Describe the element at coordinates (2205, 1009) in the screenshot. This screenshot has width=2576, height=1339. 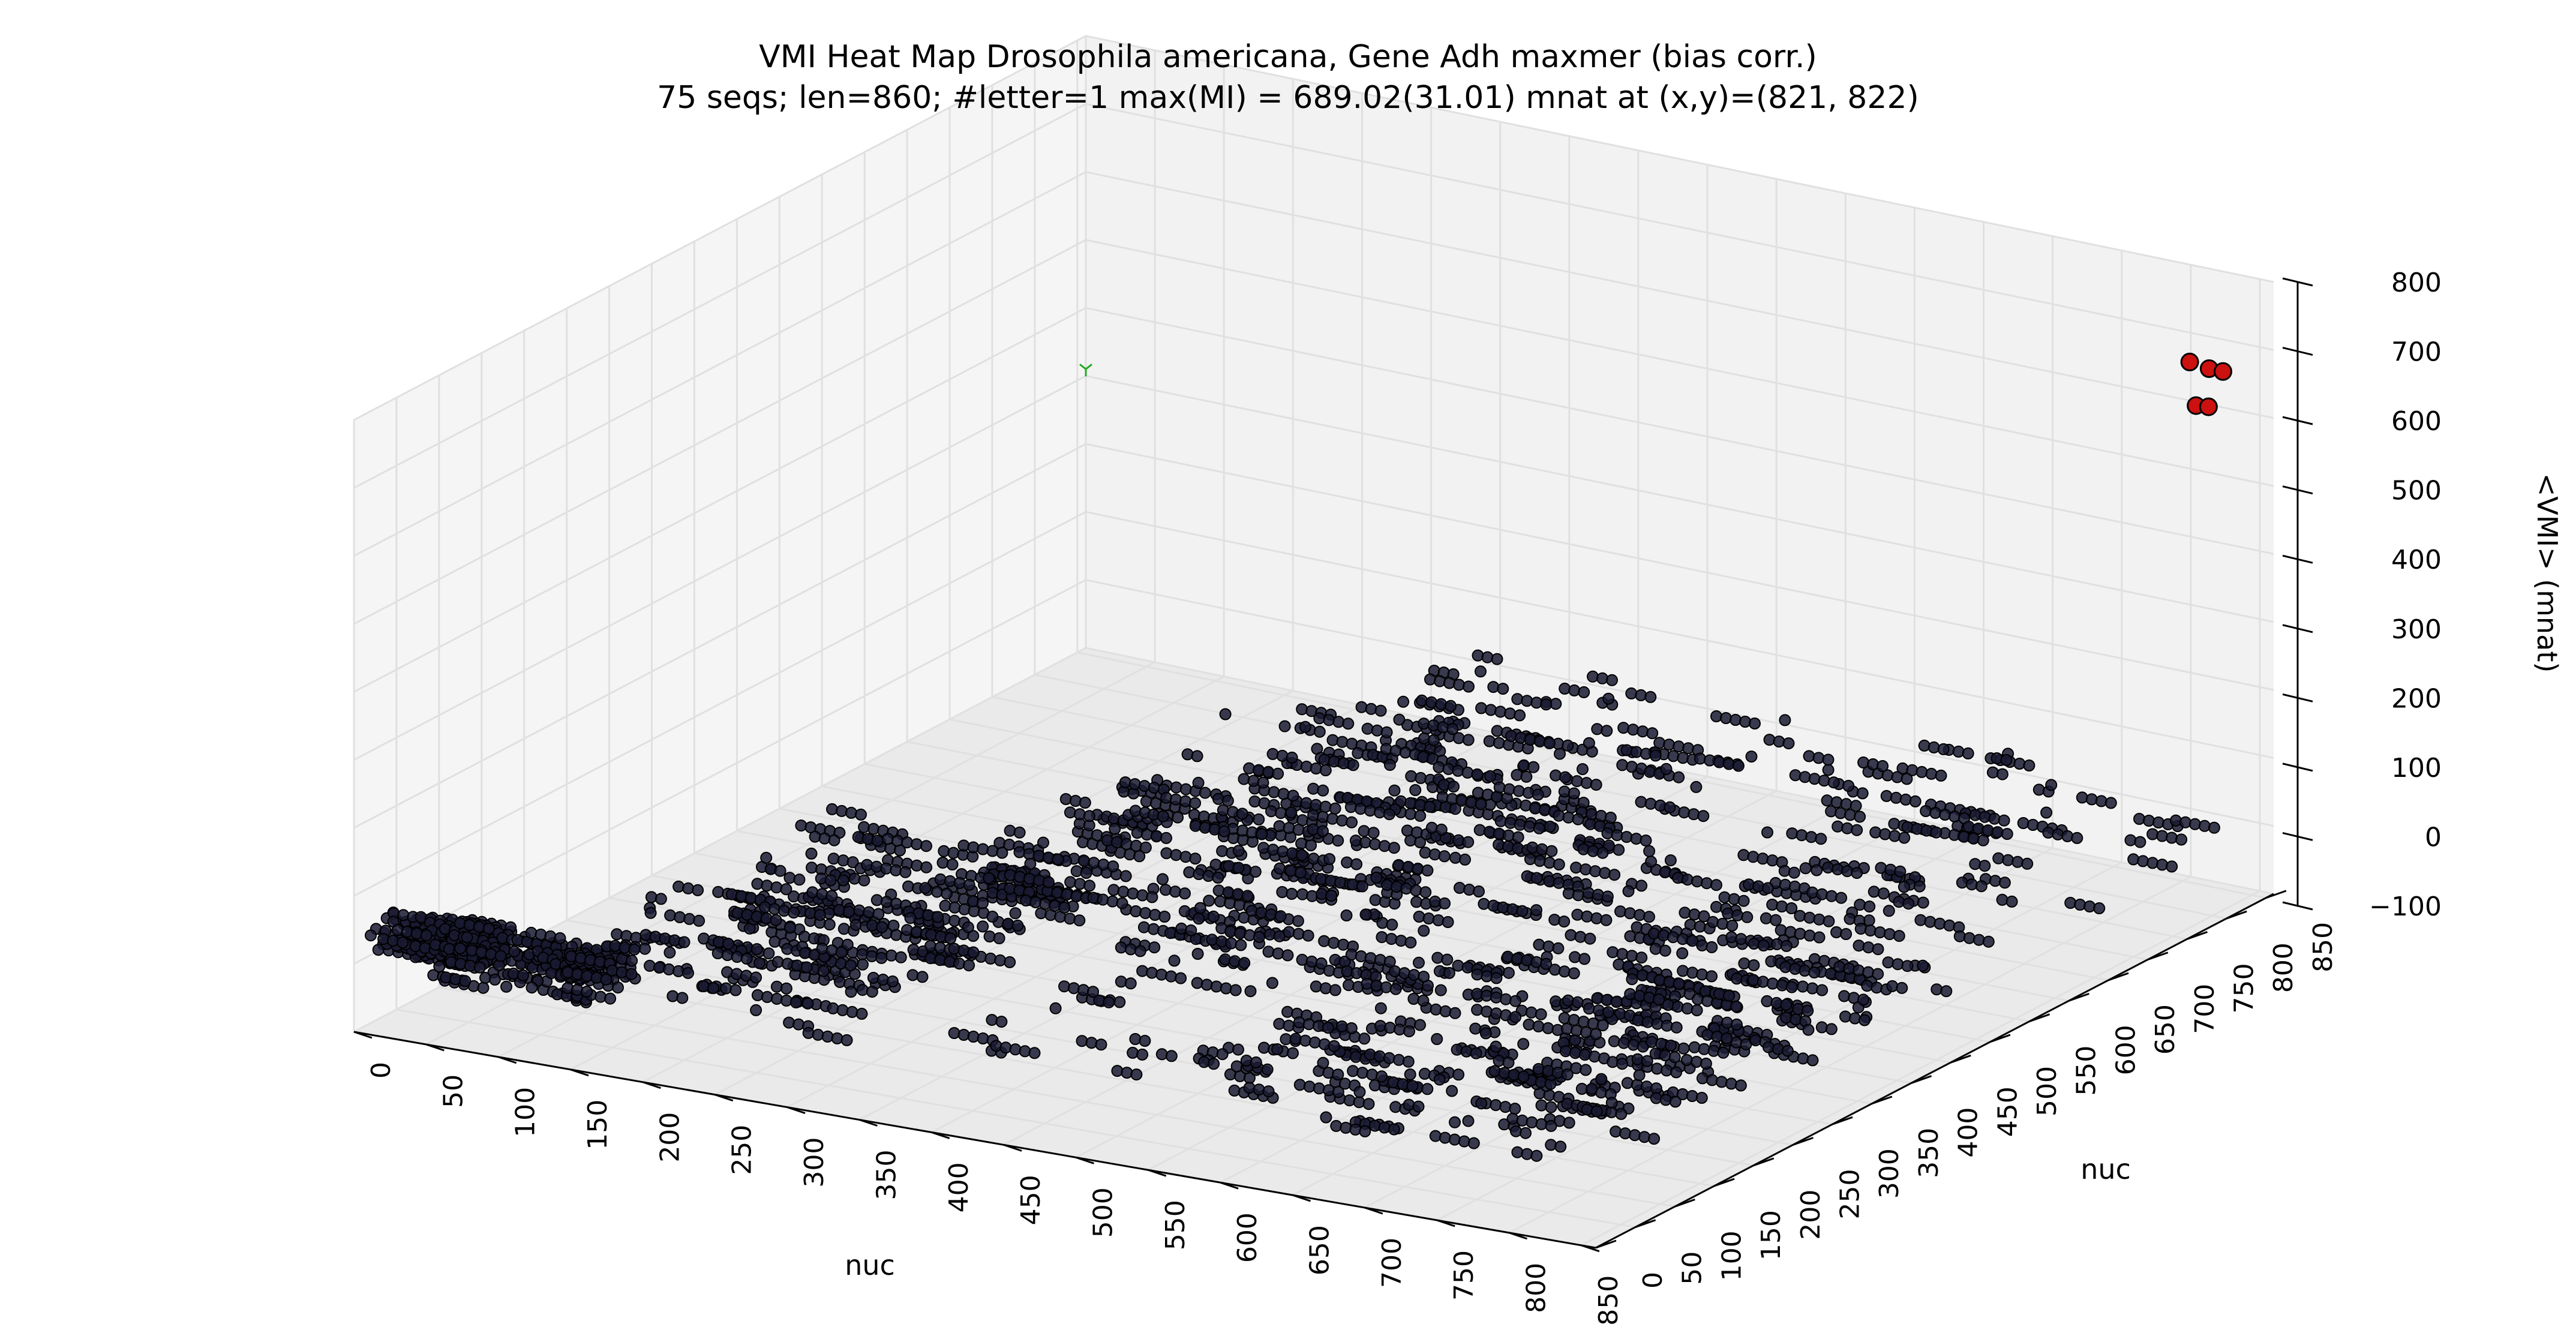
I see `y-tick-label: 700` at that location.